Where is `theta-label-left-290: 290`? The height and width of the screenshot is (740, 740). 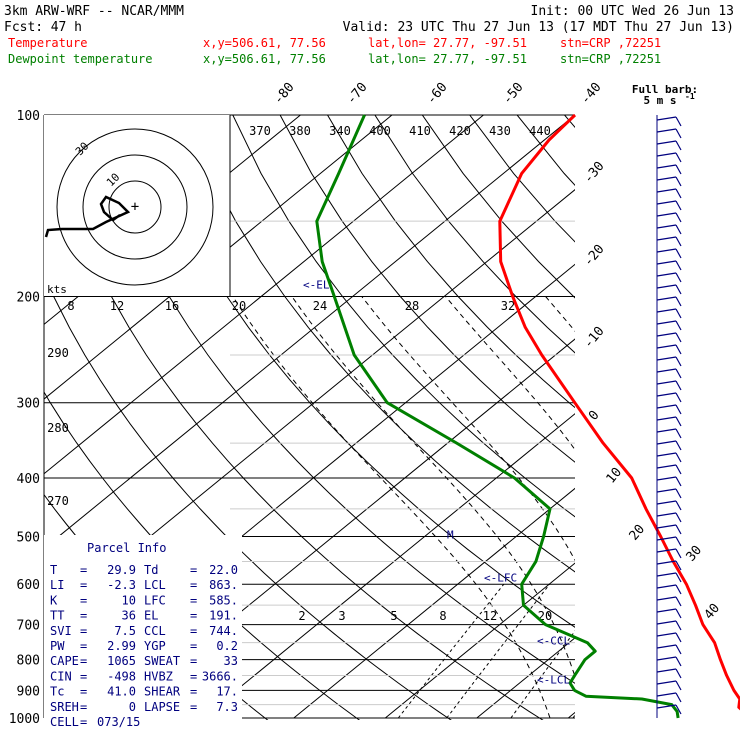
theta-label-left-290: 290 is located at coordinates (58, 353).